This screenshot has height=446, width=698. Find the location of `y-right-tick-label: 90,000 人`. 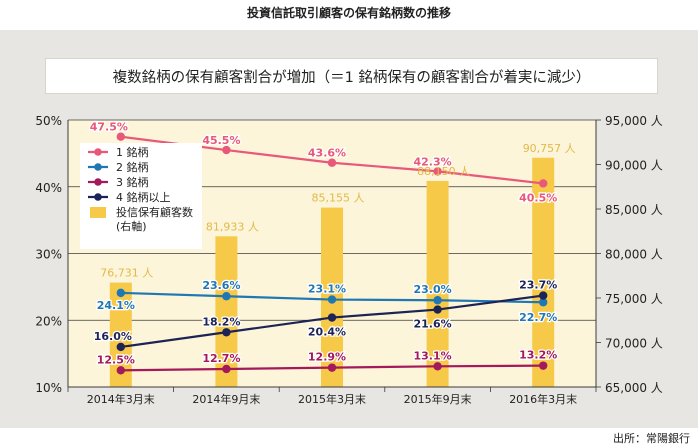

y-right-tick-label: 90,000 人 is located at coordinates (634, 166).